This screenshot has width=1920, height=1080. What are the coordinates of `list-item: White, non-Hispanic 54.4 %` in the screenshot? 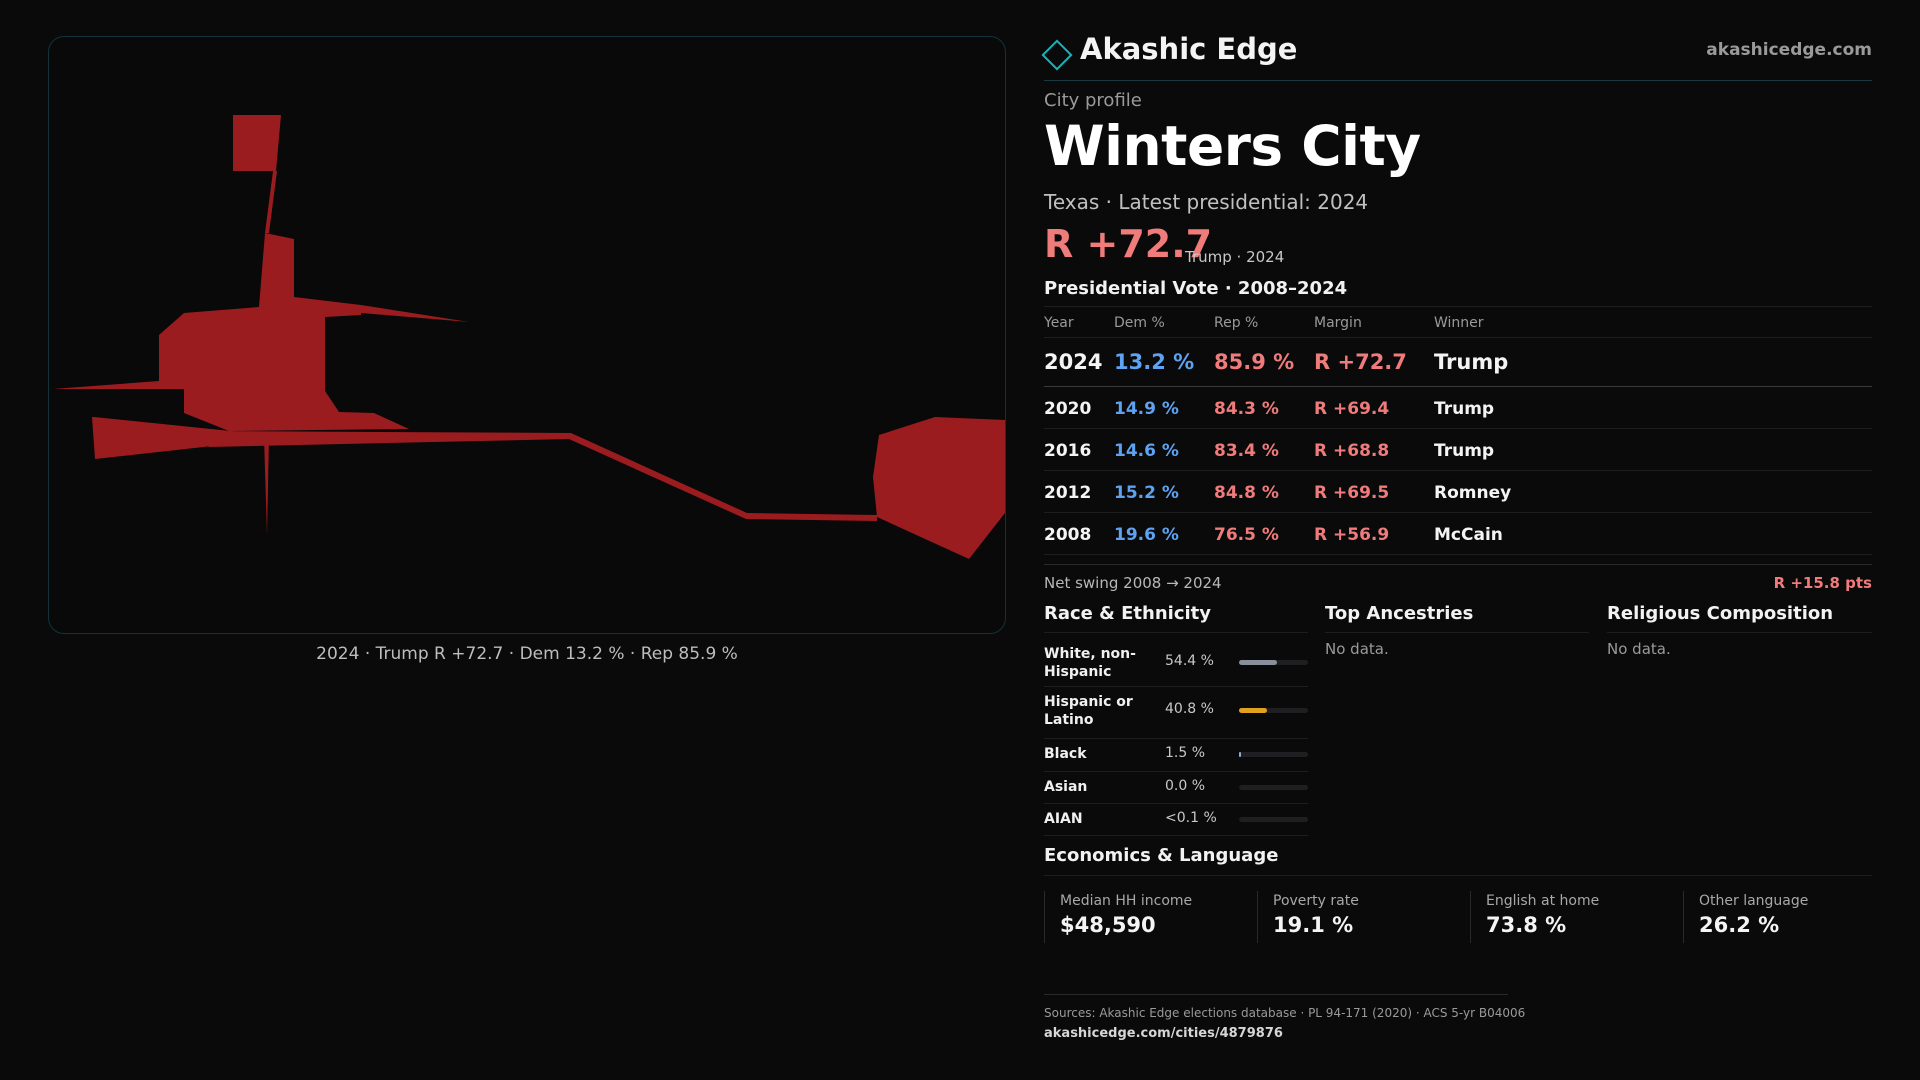 It's located at (1176, 661).